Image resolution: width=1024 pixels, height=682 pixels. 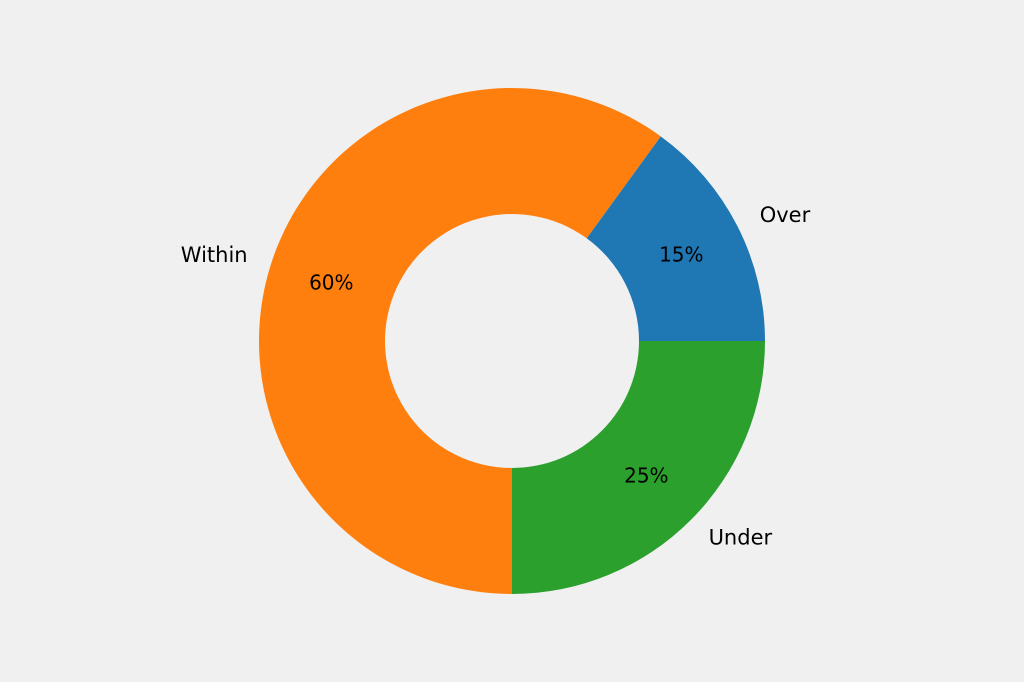 What do you see at coordinates (675, 238) in the screenshot?
I see `slice-over` at bounding box center [675, 238].